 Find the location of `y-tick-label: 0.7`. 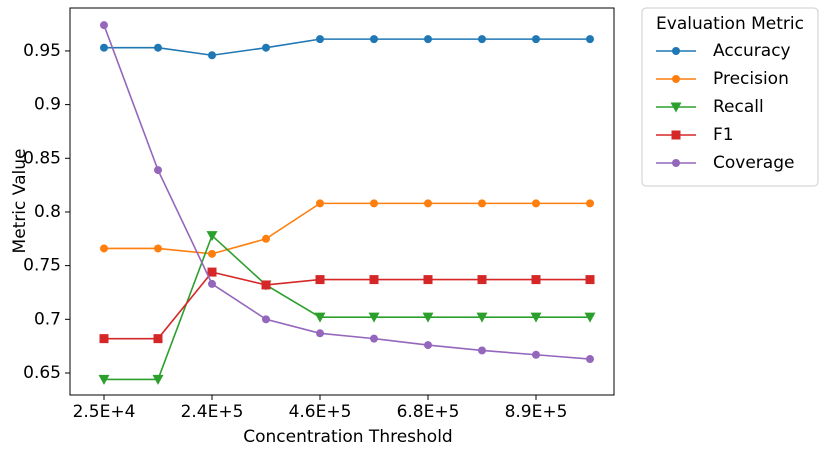

y-tick-label: 0.7 is located at coordinates (47, 319).